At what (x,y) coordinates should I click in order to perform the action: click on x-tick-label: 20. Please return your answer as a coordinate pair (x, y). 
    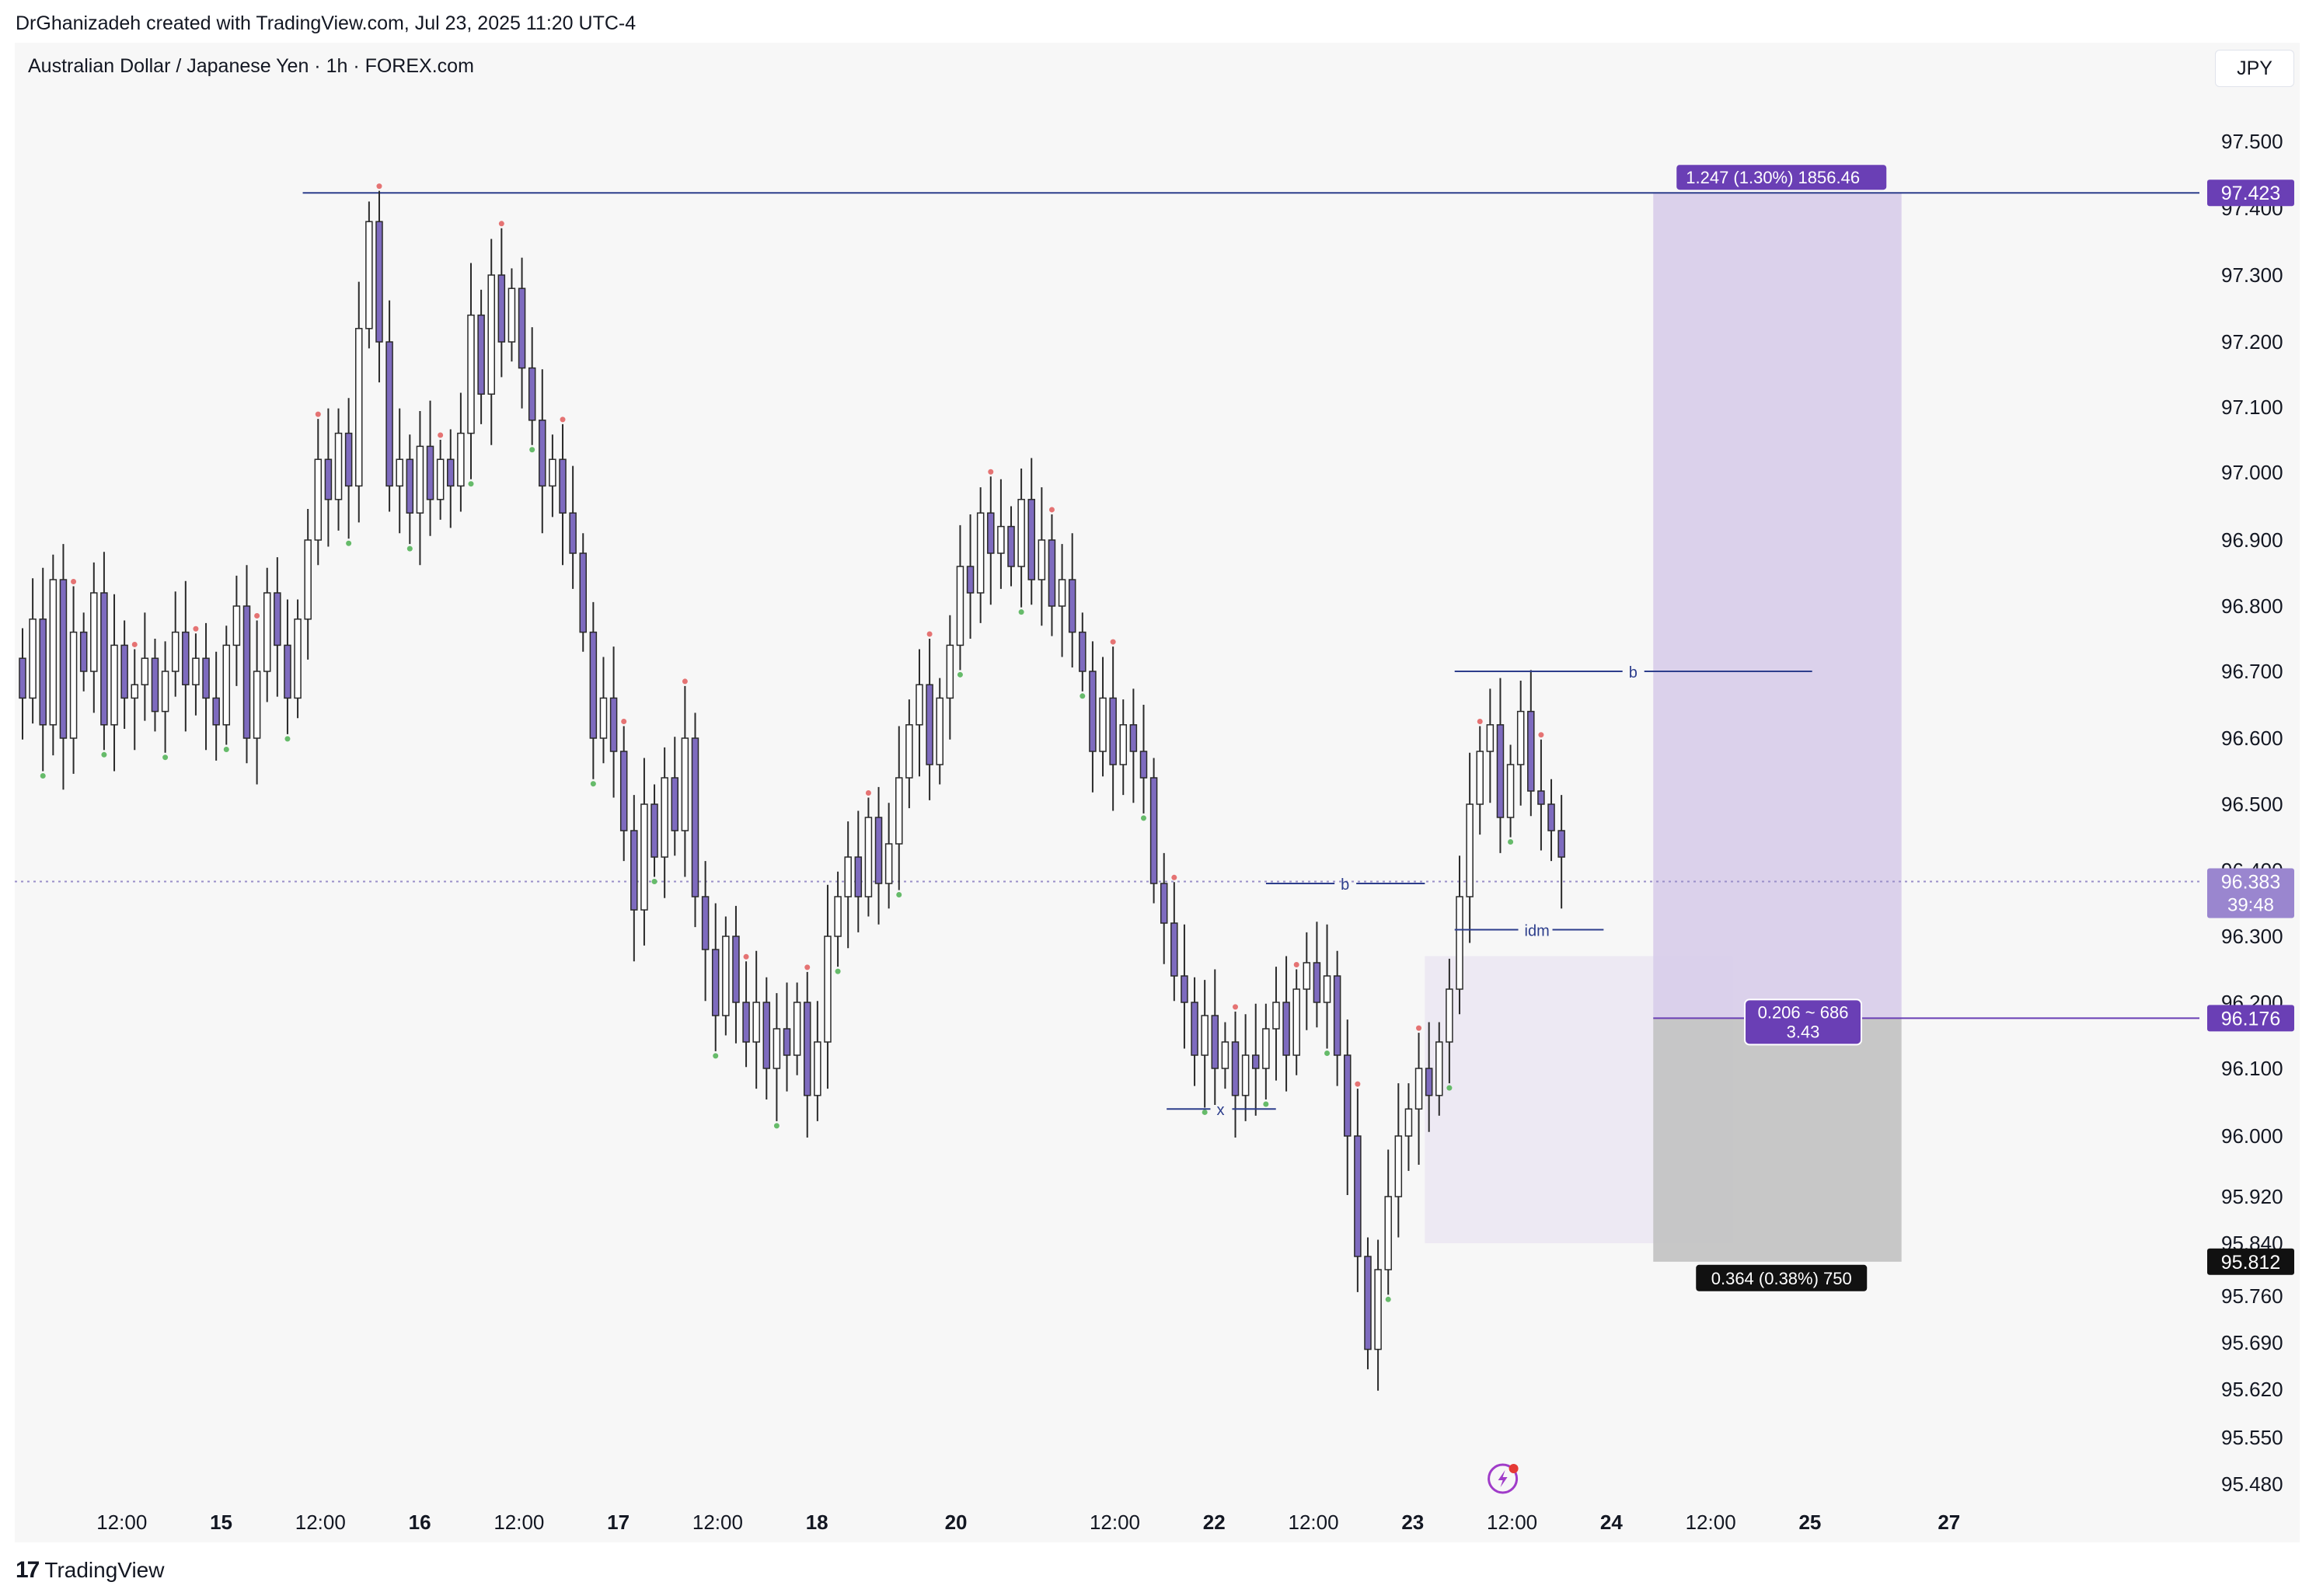
    Looking at the image, I should click on (956, 1522).